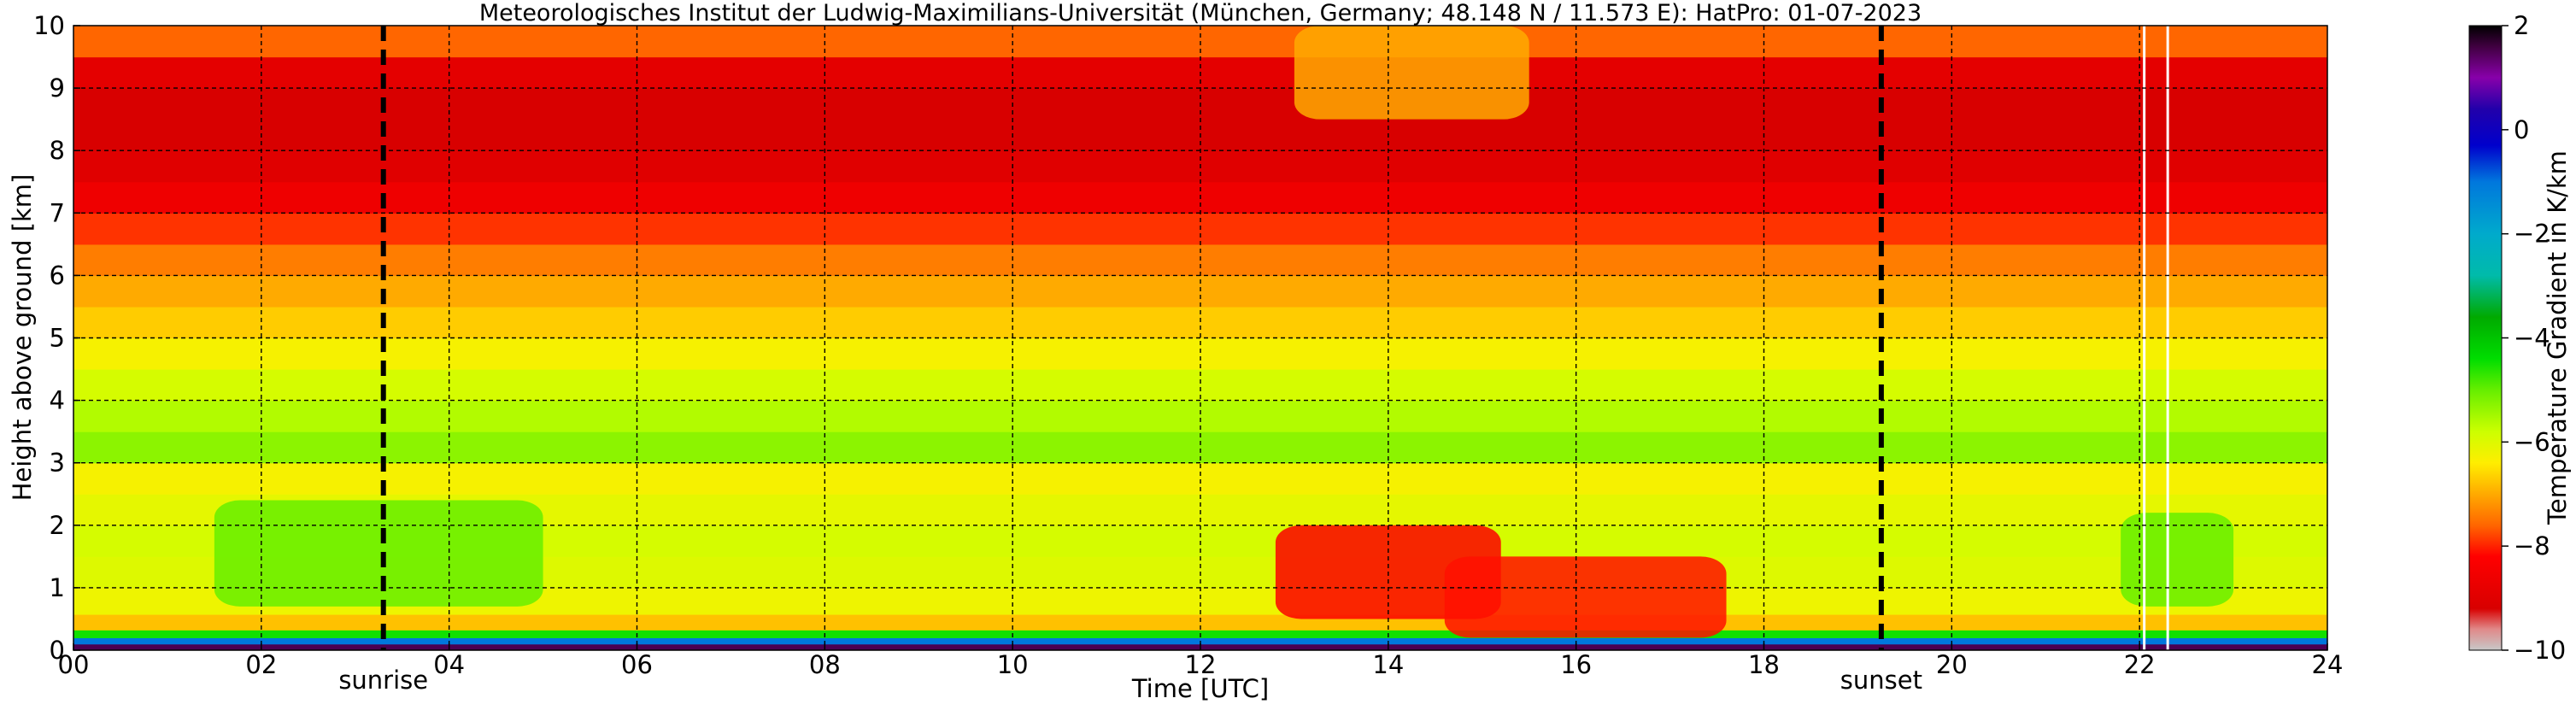 The image size is (2576, 704). Describe the element at coordinates (2540, 650) in the screenshot. I see `colorbar-tick-label: −10` at that location.